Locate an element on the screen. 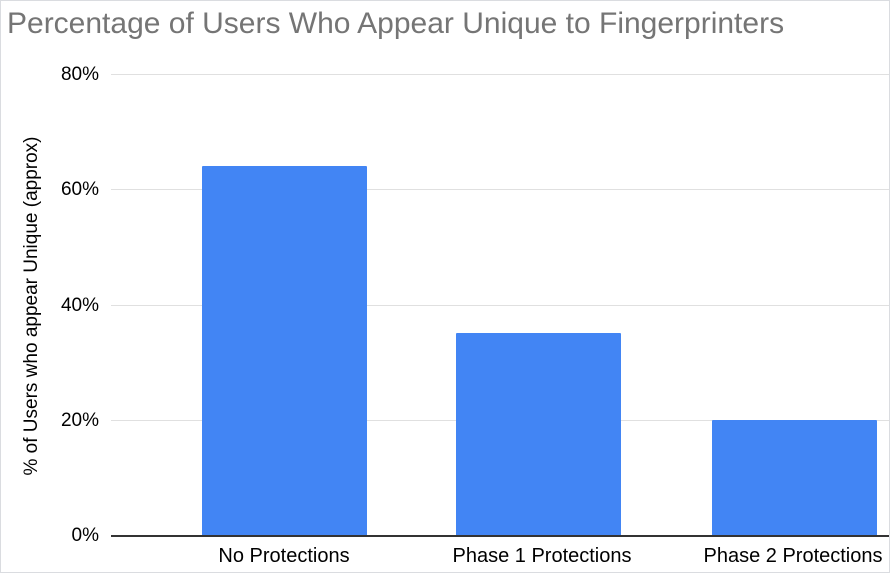  y-tick-label-0: 0% is located at coordinates (85, 535).